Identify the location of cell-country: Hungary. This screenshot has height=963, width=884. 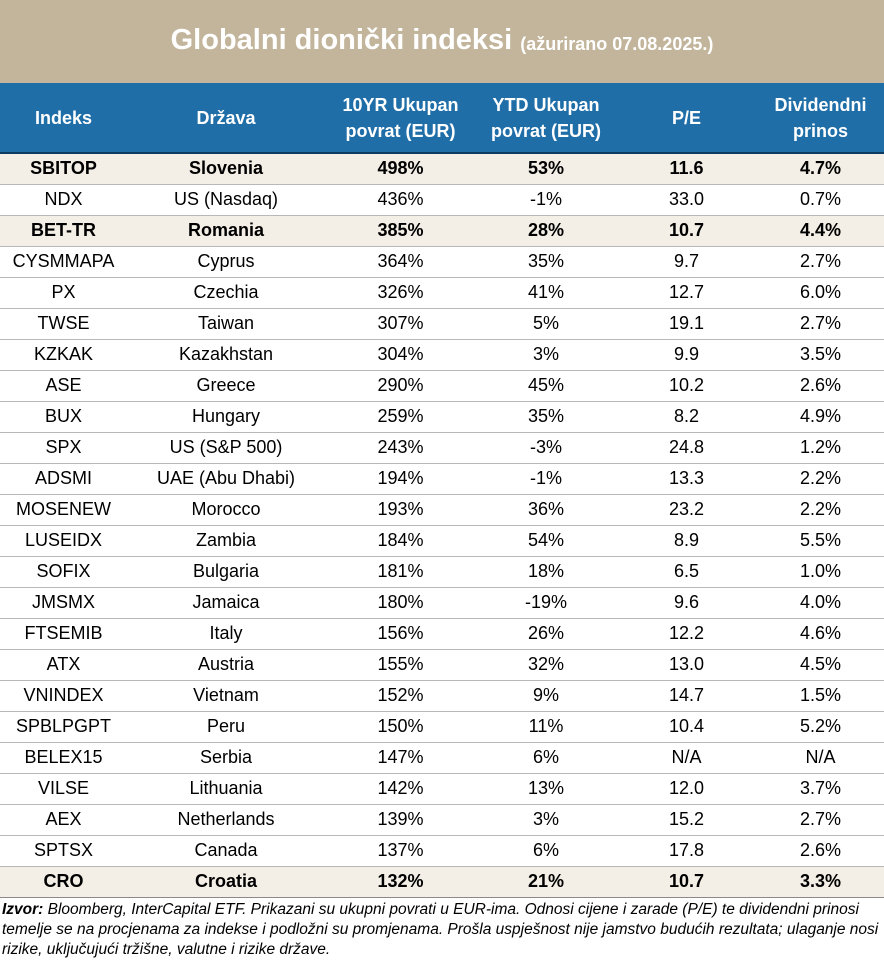
(226, 417).